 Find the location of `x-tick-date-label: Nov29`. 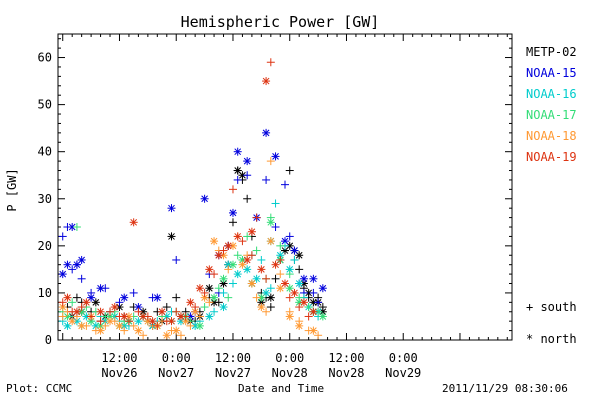

x-tick-date-label: Nov29 is located at coordinates (403, 373).